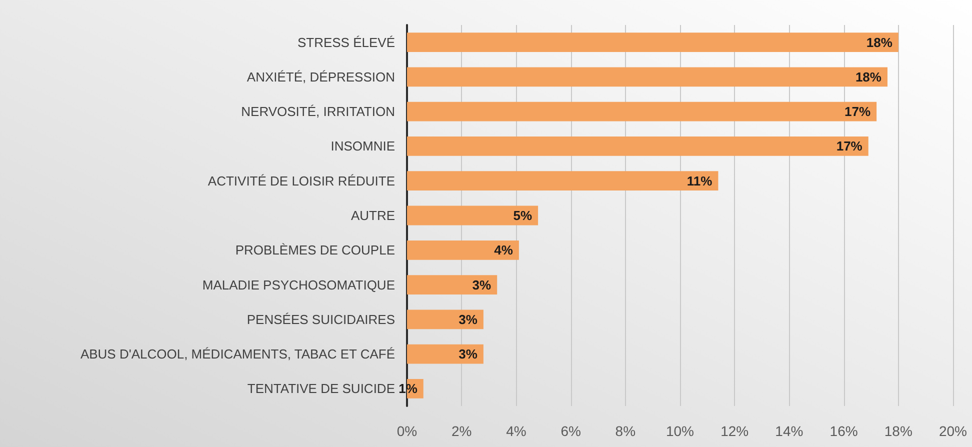  I want to click on x-tick-label: 14%, so click(789, 431).